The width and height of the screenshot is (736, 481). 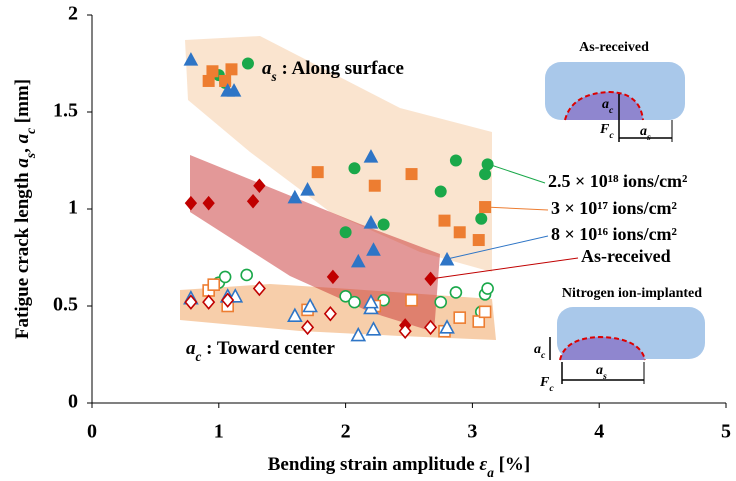 What do you see at coordinates (614, 208) in the screenshot?
I see `legend-label: 3 × 10¹⁷ ions/cm²` at bounding box center [614, 208].